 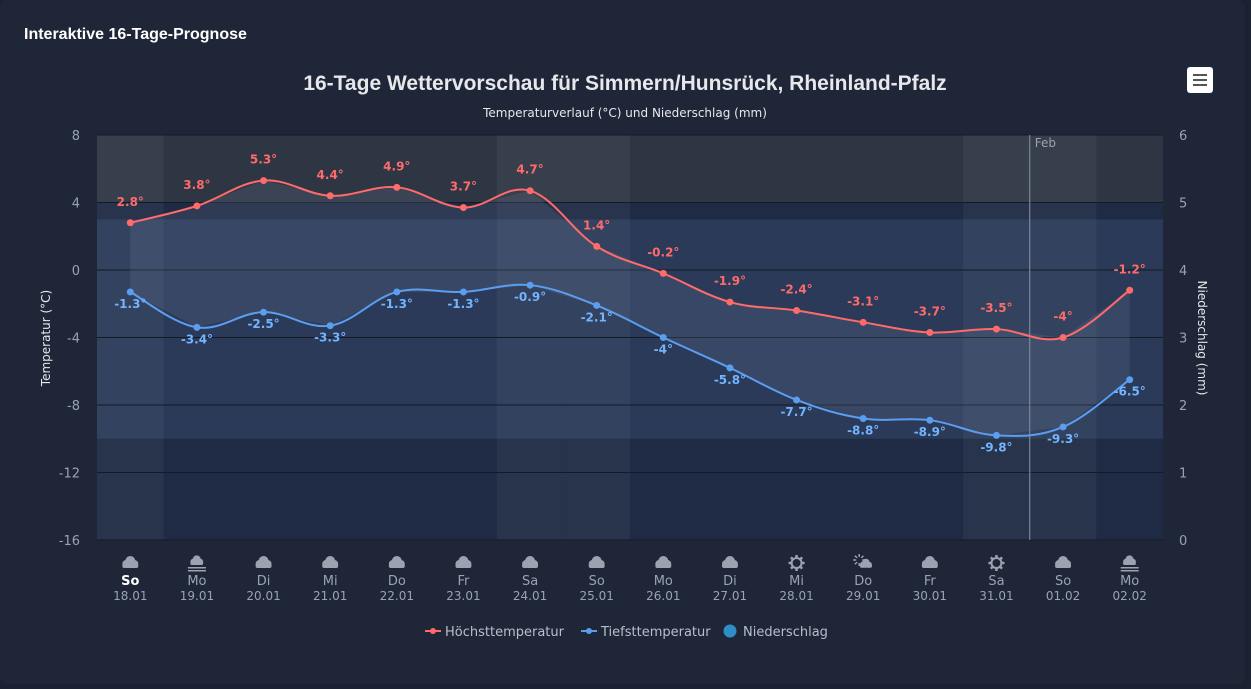 I want to click on day-date: 28.01, so click(x=796, y=596).